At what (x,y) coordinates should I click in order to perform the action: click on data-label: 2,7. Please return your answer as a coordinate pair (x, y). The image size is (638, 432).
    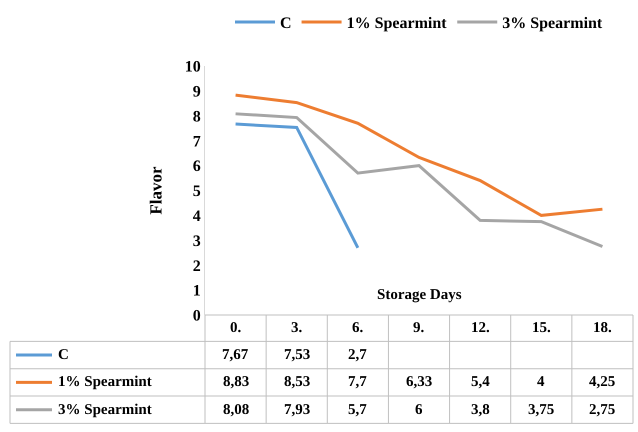
    Looking at the image, I should click on (358, 355).